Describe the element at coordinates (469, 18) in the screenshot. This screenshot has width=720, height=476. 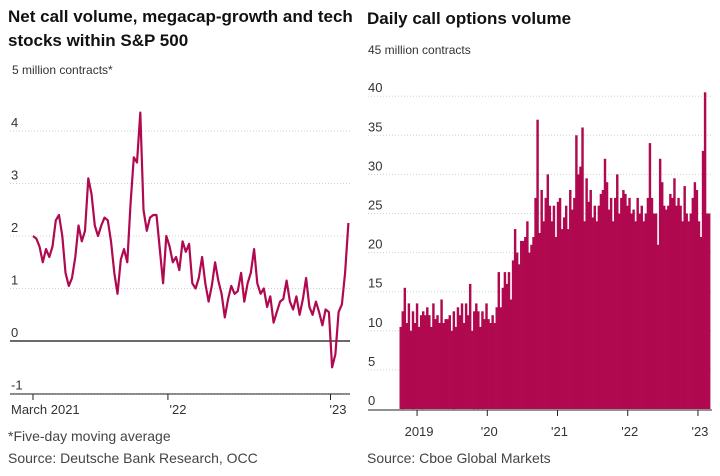
I see `right-chart-title: Daily call options volume` at that location.